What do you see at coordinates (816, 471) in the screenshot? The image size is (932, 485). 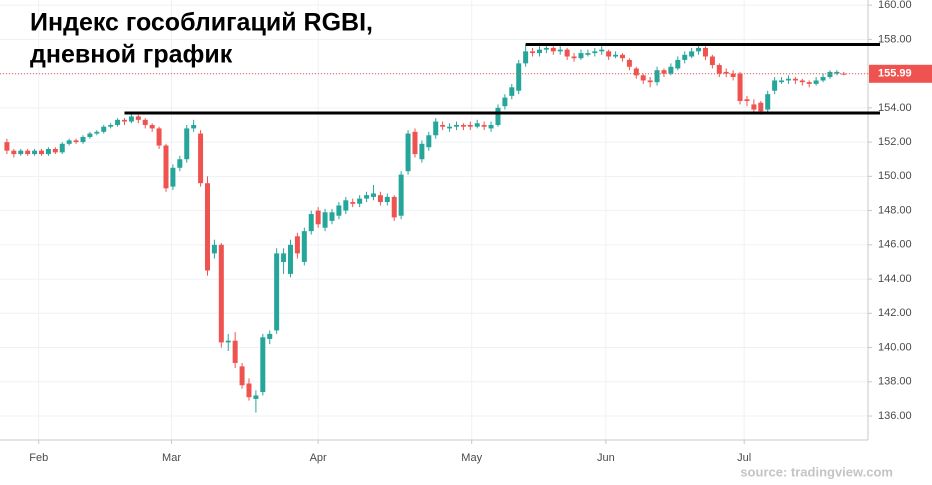 I see `source: source: tradingview.com` at bounding box center [816, 471].